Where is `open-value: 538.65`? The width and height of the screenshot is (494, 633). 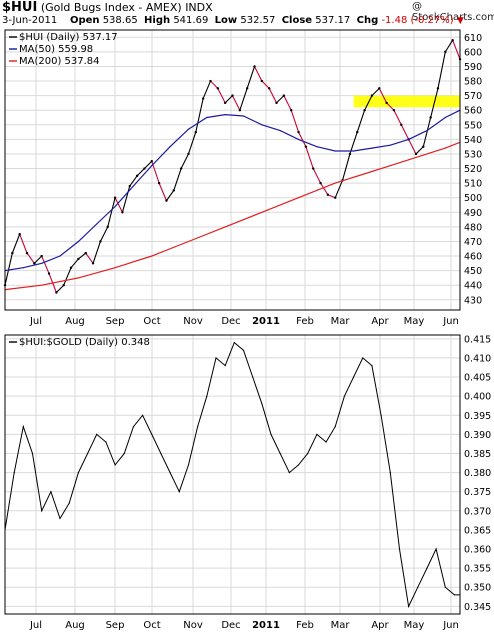
open-value: 538.65 is located at coordinates (120, 20).